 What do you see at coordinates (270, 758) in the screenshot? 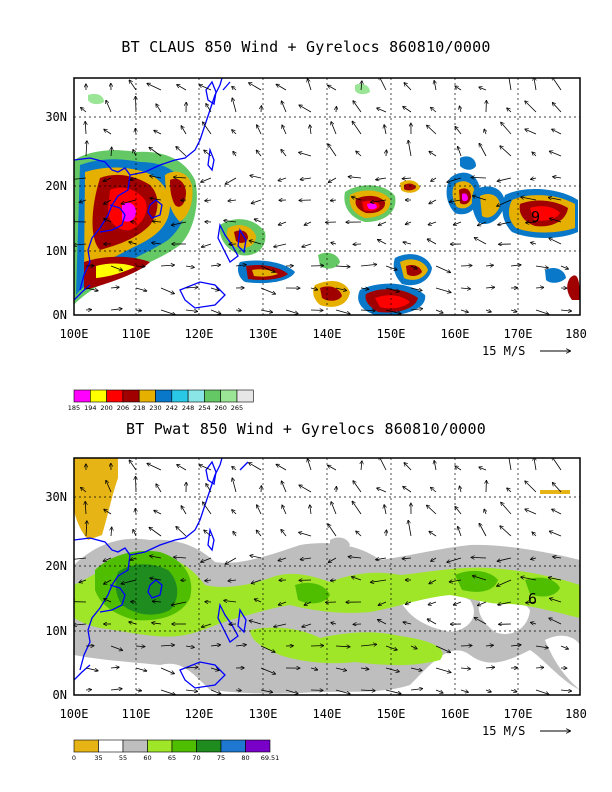
I see `colorbar-label: 69.51` at bounding box center [270, 758].